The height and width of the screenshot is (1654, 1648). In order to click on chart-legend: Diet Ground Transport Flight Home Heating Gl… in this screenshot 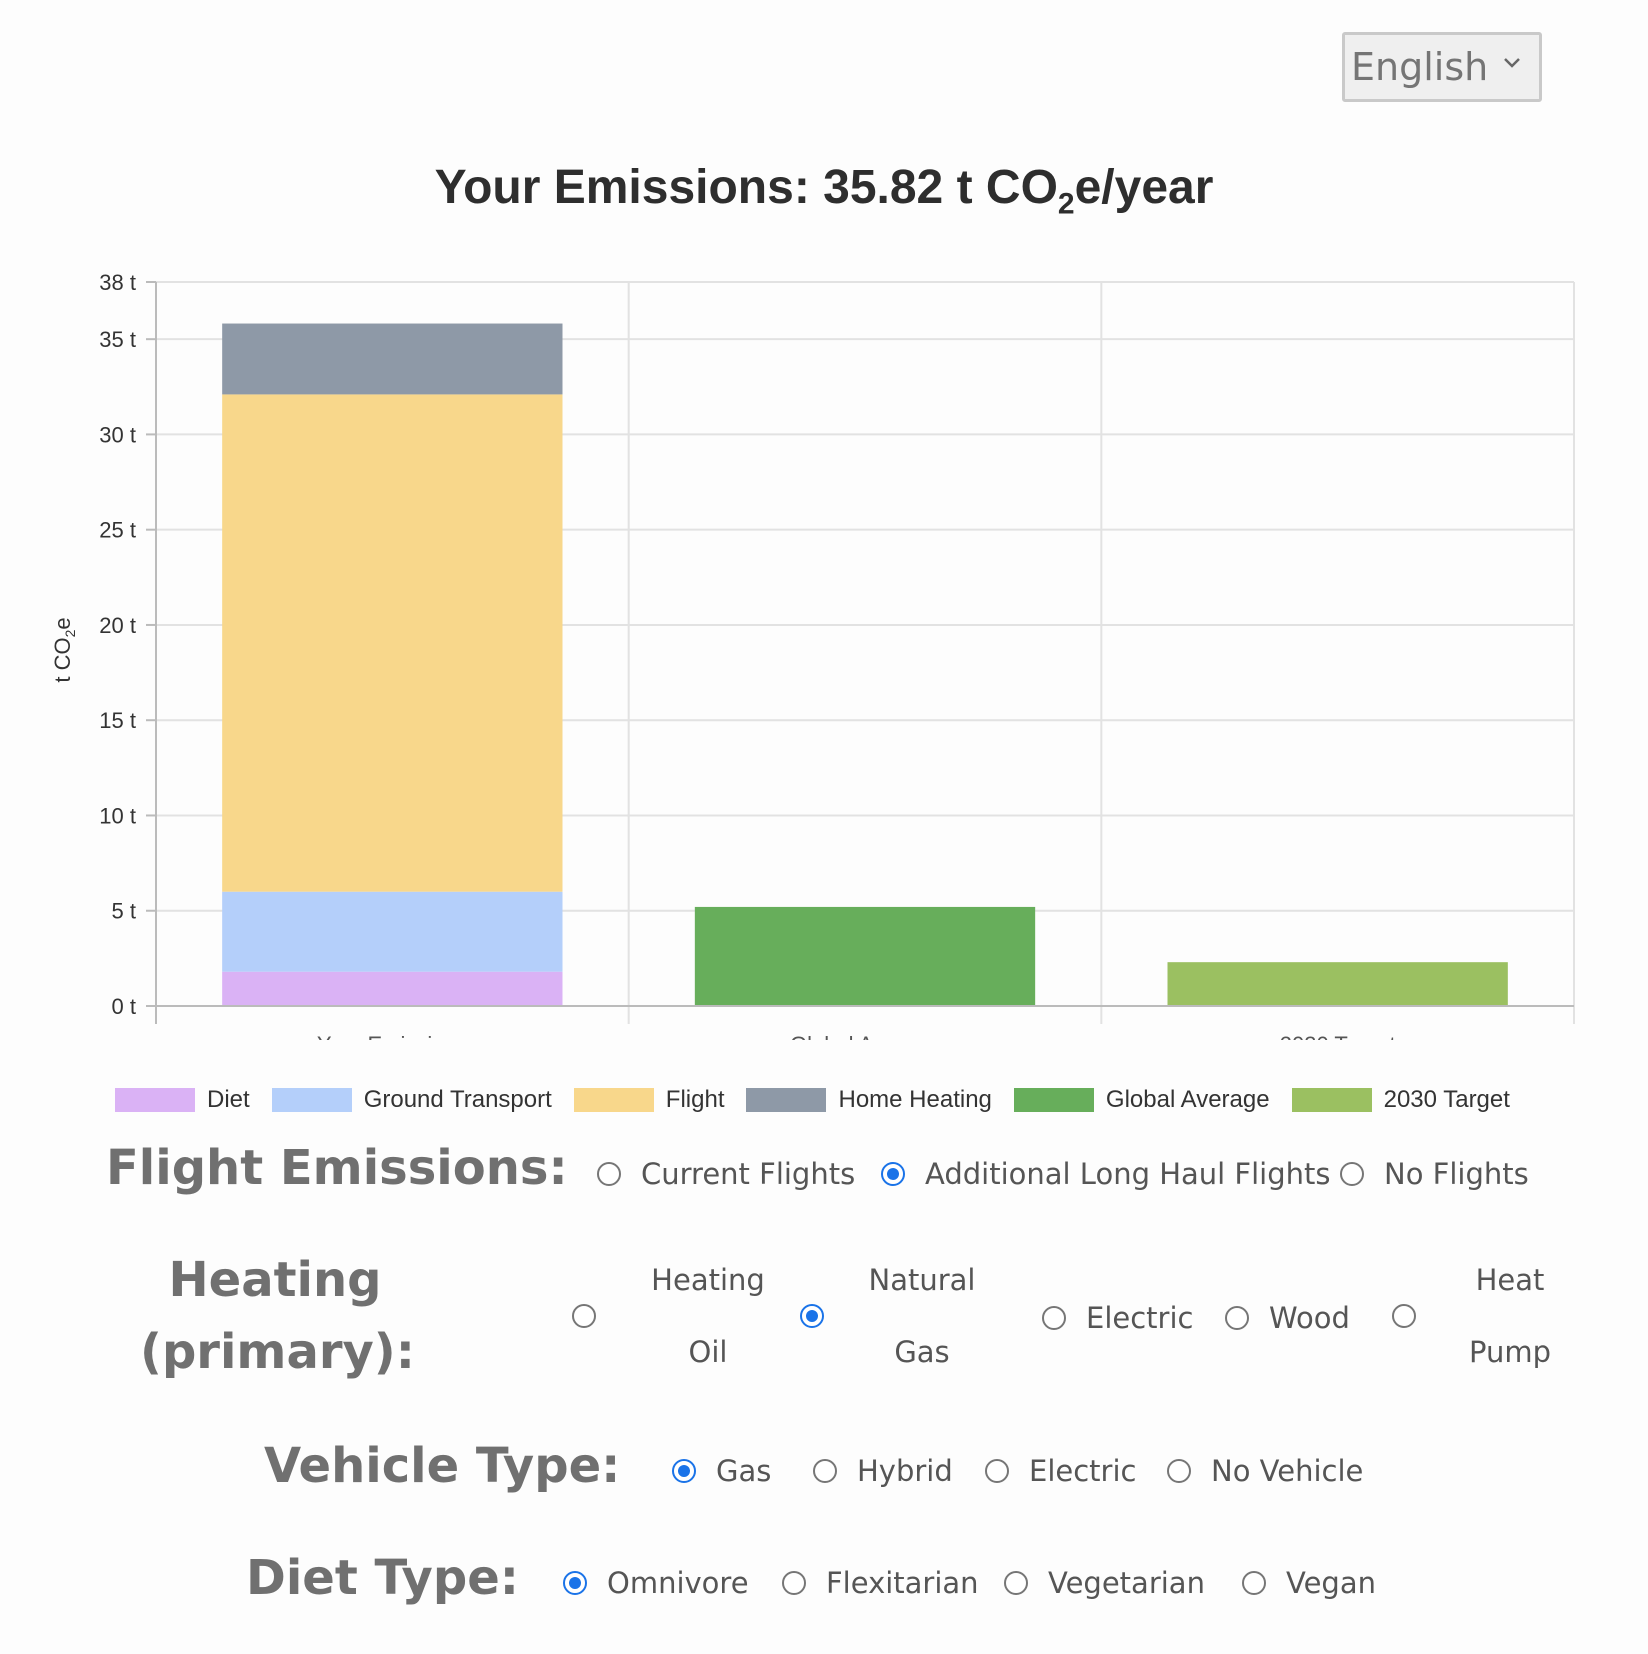, I will do `click(823, 1100)`.